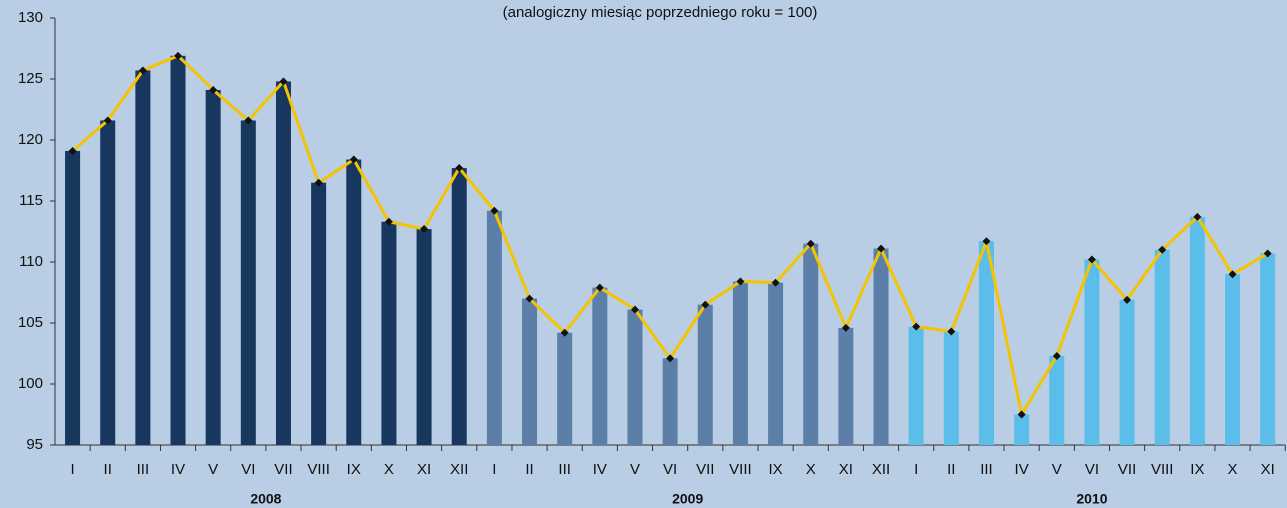 The height and width of the screenshot is (508, 1287). What do you see at coordinates (31, 200) in the screenshot?
I see `y-tick-label: 115` at bounding box center [31, 200].